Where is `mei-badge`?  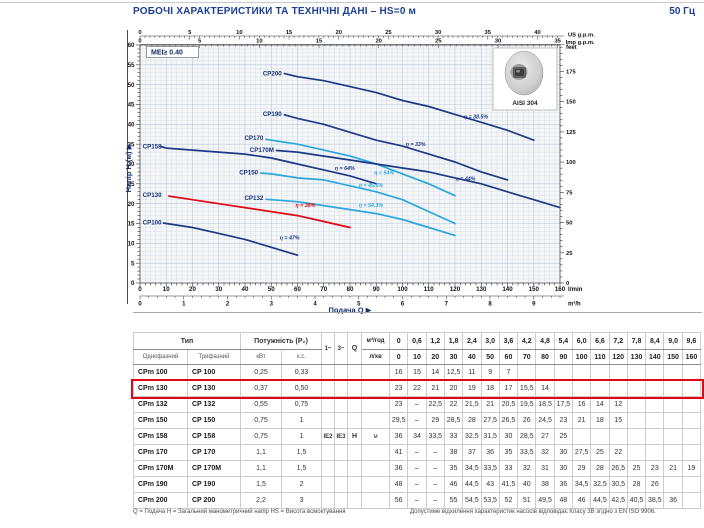 mei-badge is located at coordinates (172, 52).